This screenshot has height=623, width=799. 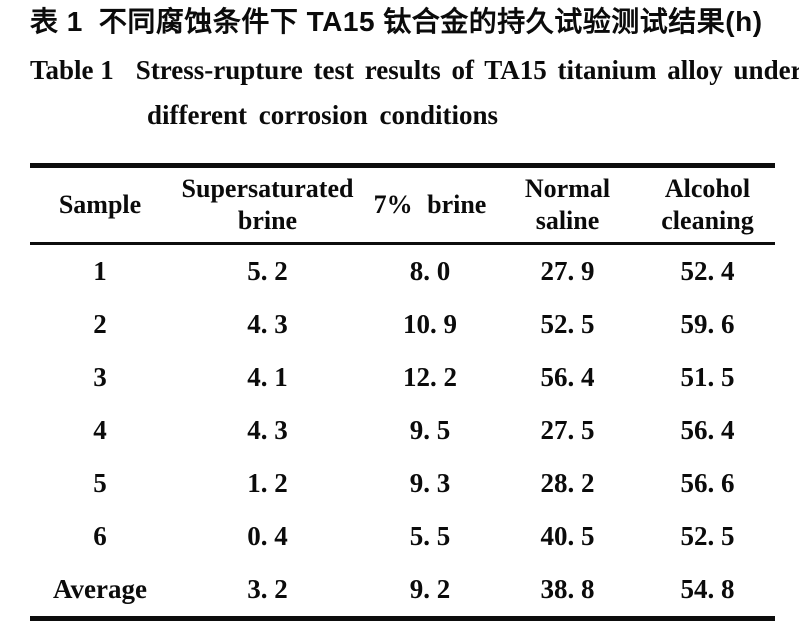 What do you see at coordinates (402, 243) in the screenshot?
I see `table-header-rule` at bounding box center [402, 243].